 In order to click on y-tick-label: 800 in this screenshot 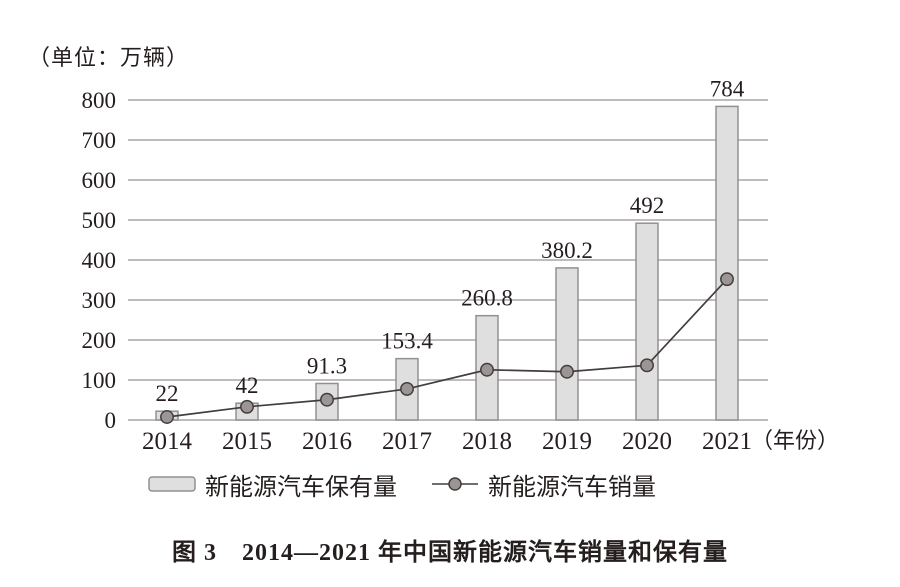, I will do `click(99, 100)`.